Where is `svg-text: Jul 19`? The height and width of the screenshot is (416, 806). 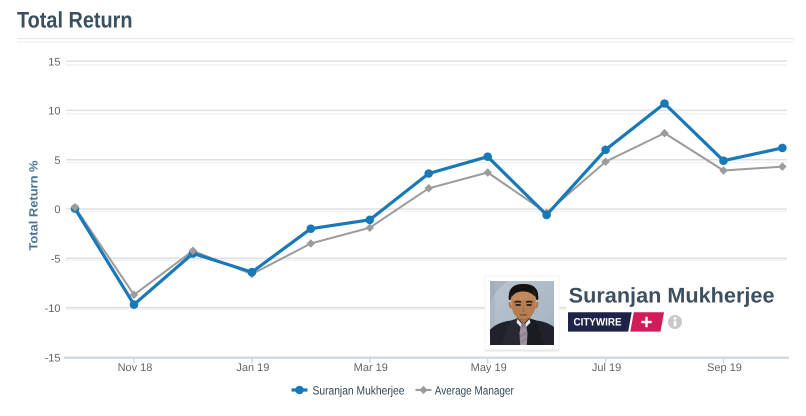
svg-text: Jul 19 is located at coordinates (606, 368).